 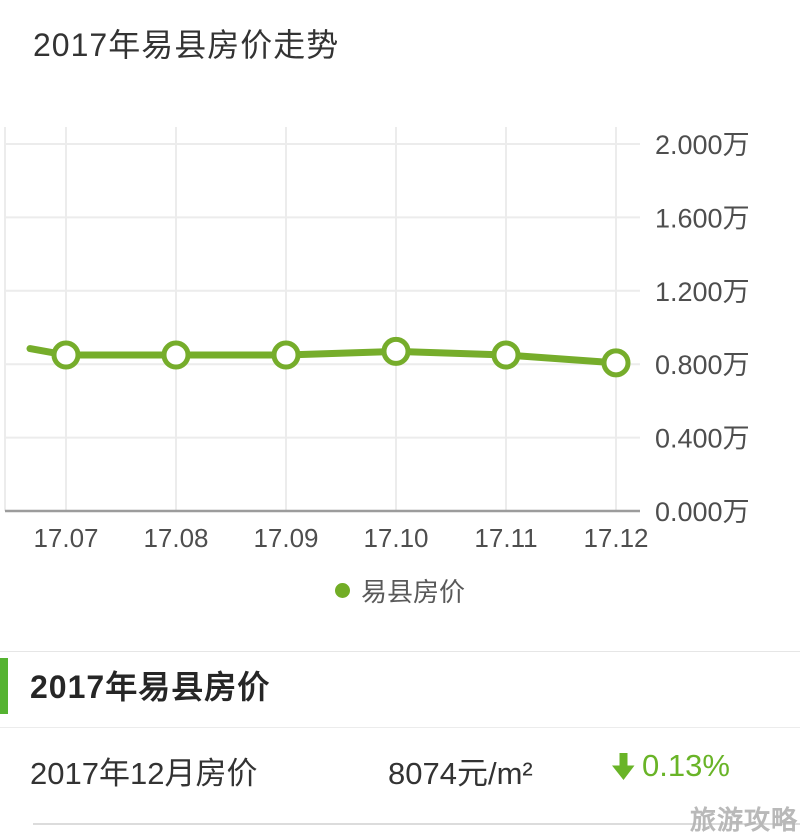 What do you see at coordinates (412, 591) in the screenshot?
I see `legend-label: 易县房价` at bounding box center [412, 591].